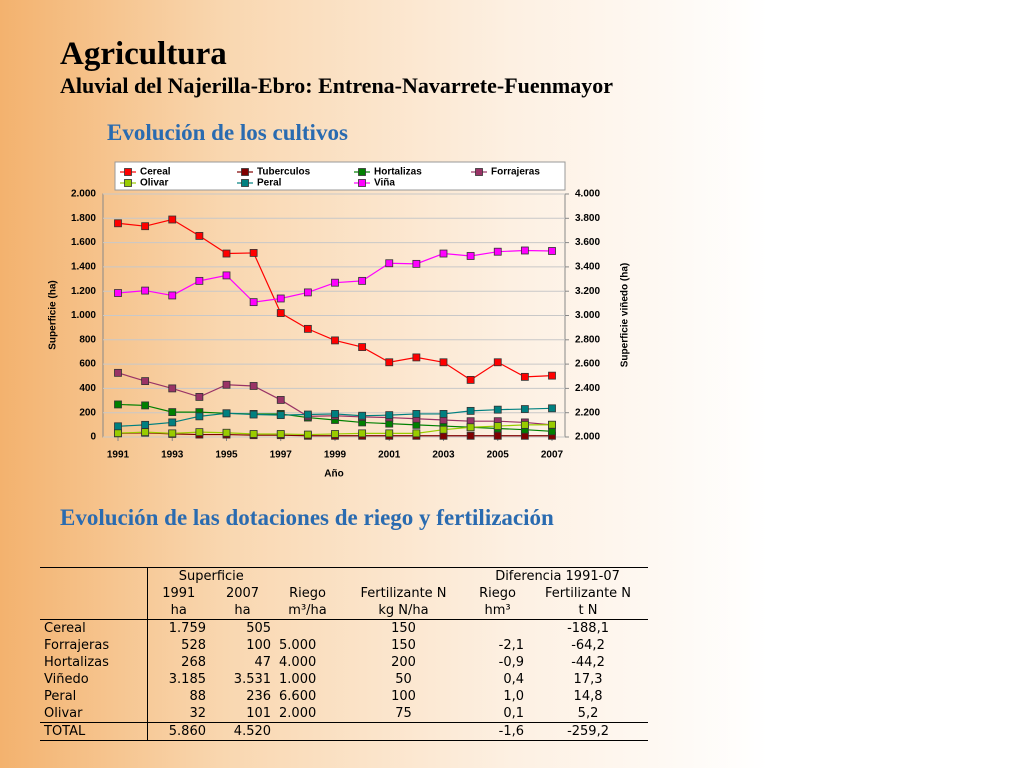 The height and width of the screenshot is (768, 1024). I want to click on table-row: Cereal 1.759 505 150 -188,1, so click(344, 628).